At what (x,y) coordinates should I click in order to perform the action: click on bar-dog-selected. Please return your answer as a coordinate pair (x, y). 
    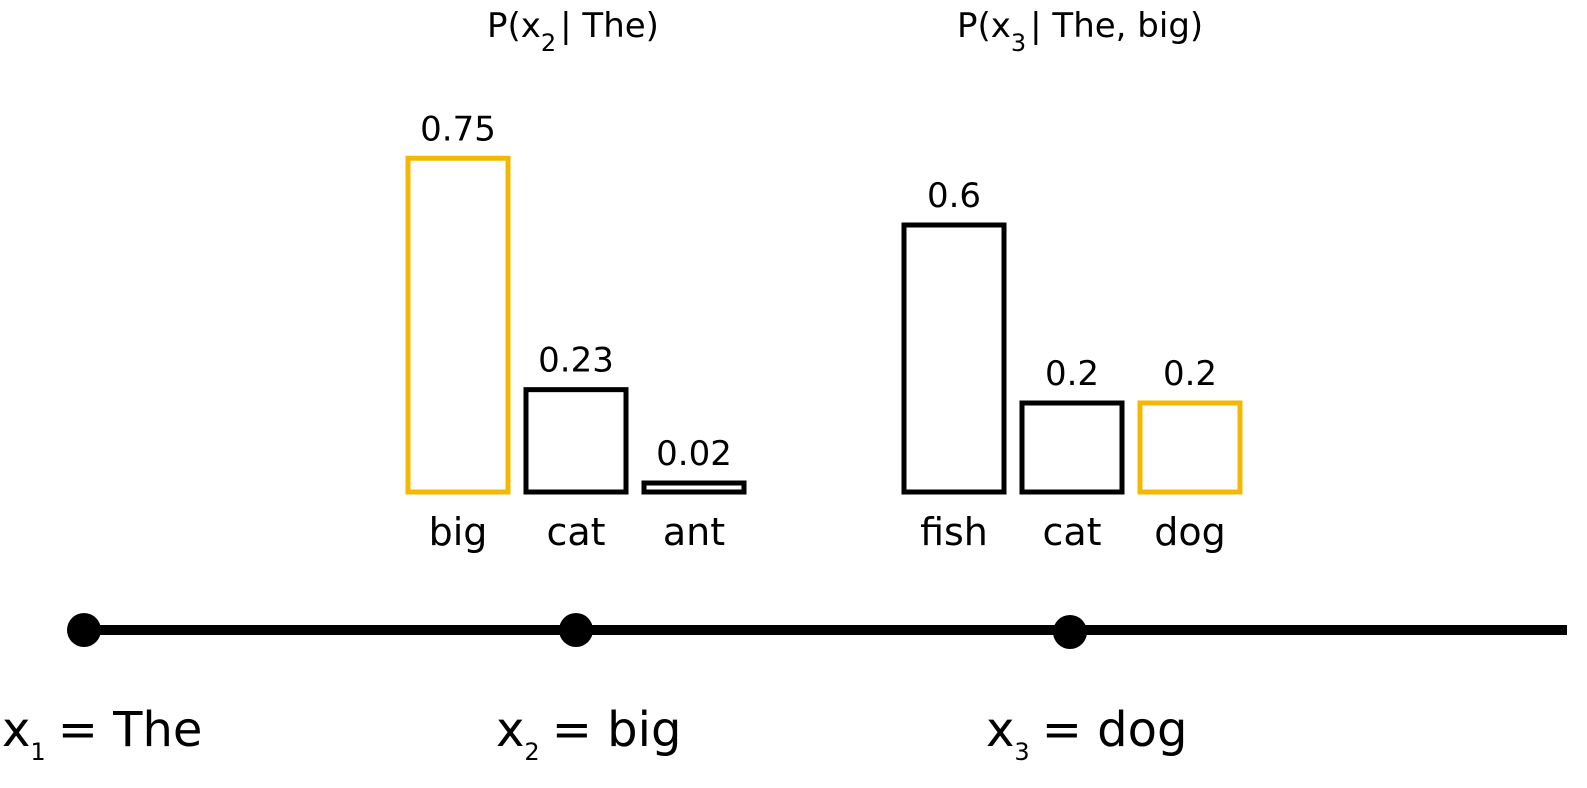
    Looking at the image, I should click on (1190, 447).